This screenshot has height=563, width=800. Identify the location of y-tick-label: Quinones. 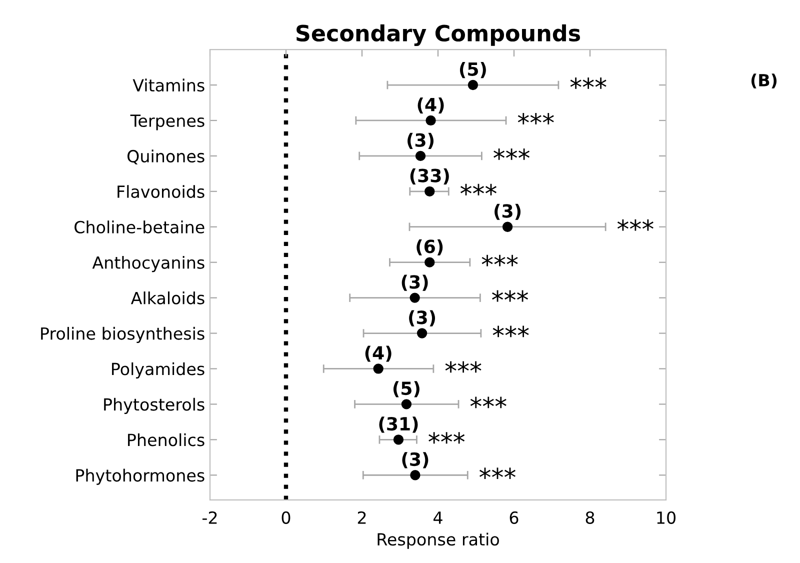
(166, 157).